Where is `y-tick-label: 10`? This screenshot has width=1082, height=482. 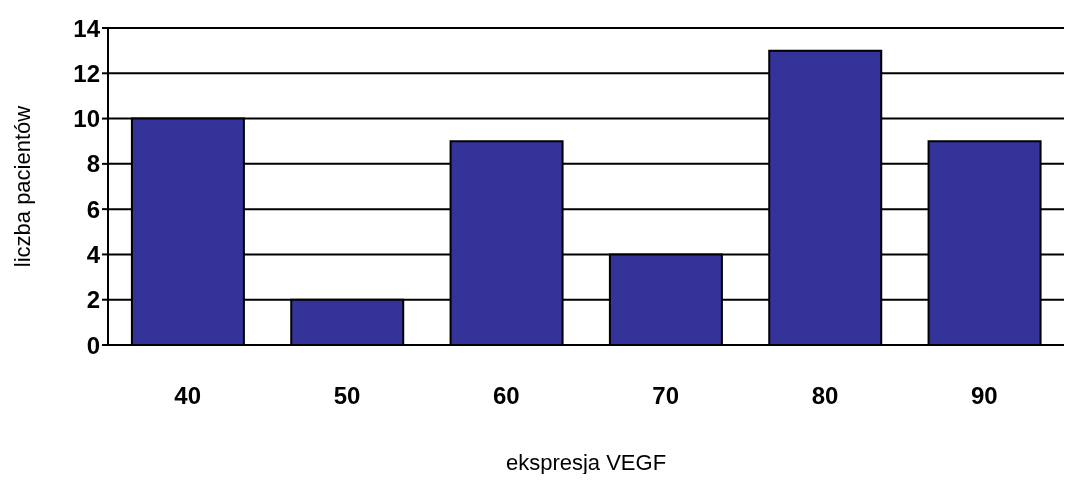 y-tick-label: 10 is located at coordinates (86, 119).